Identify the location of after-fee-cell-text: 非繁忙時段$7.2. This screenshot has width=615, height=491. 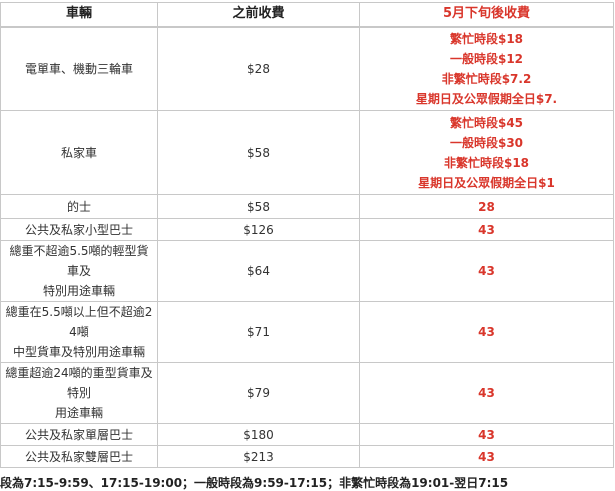
(486, 78).